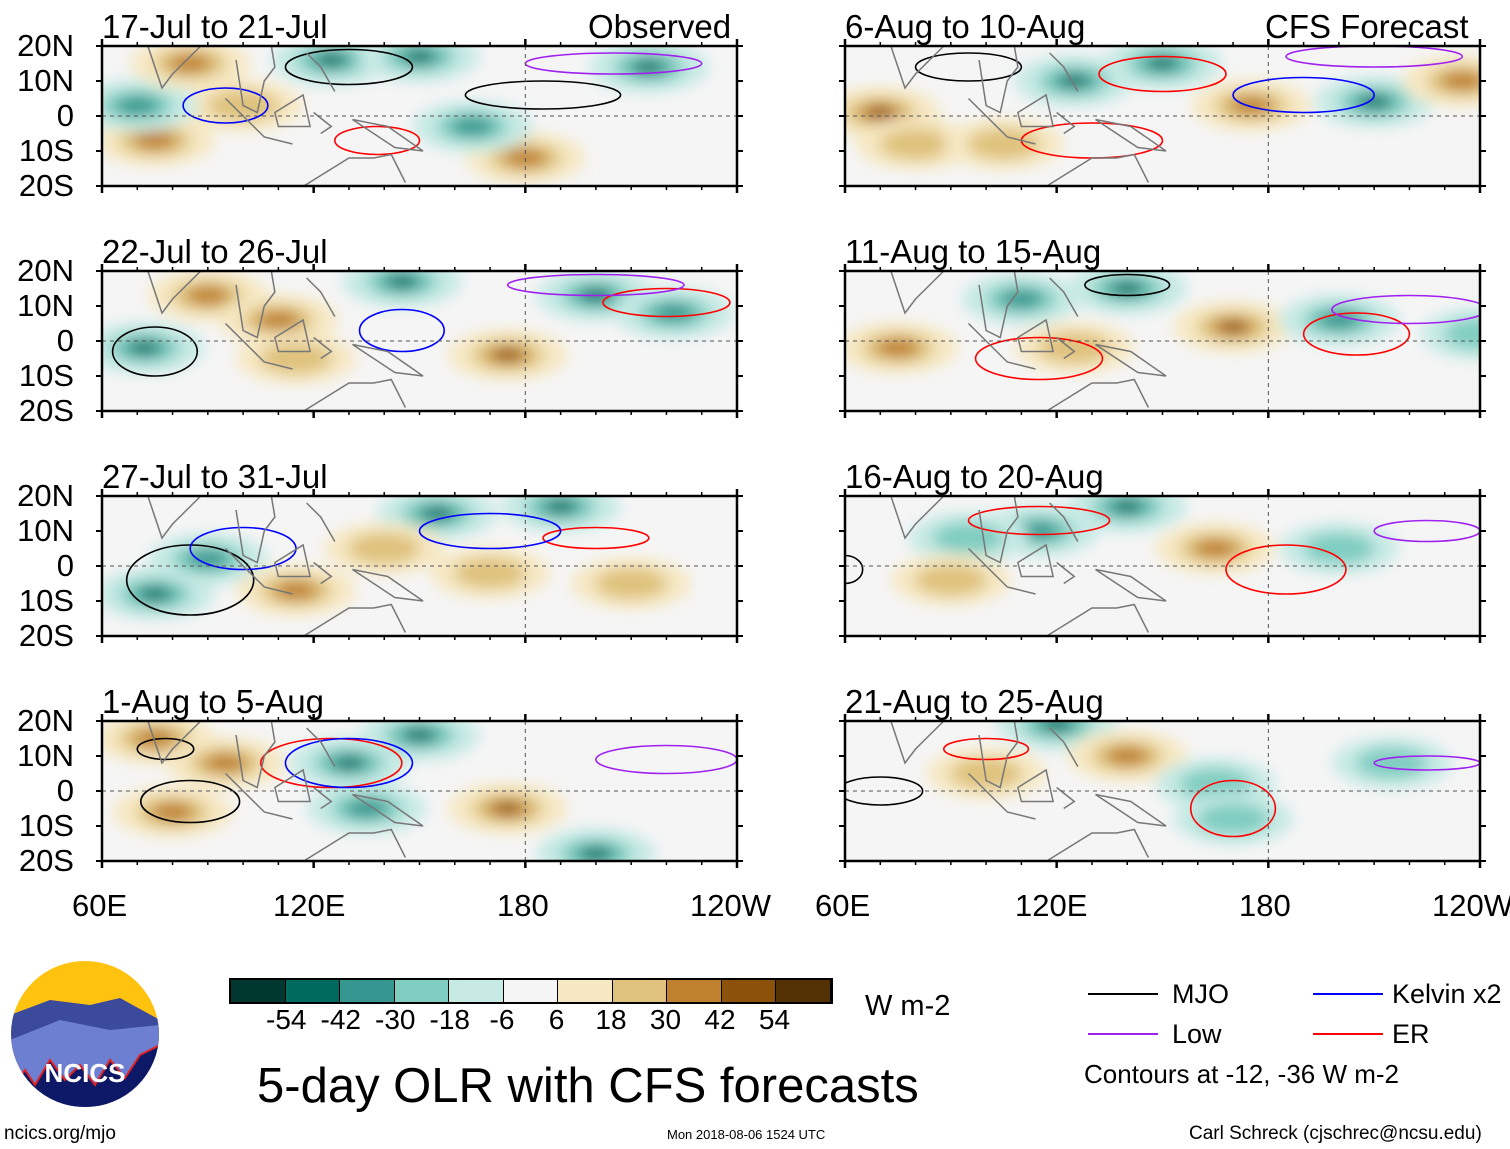 The height and width of the screenshot is (1149, 1510). I want to click on lat-label: 20N, so click(45, 270).